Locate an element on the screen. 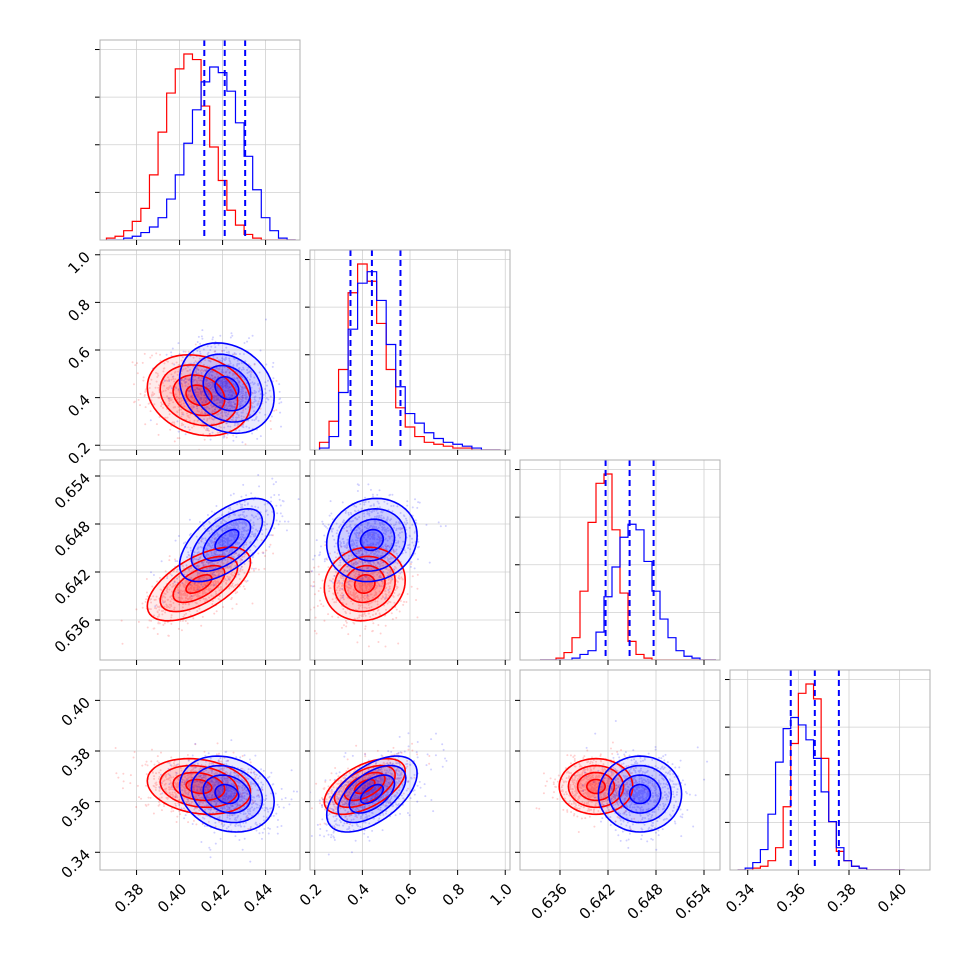 The height and width of the screenshot is (970, 970). panel-frame is located at coordinates (200, 560).